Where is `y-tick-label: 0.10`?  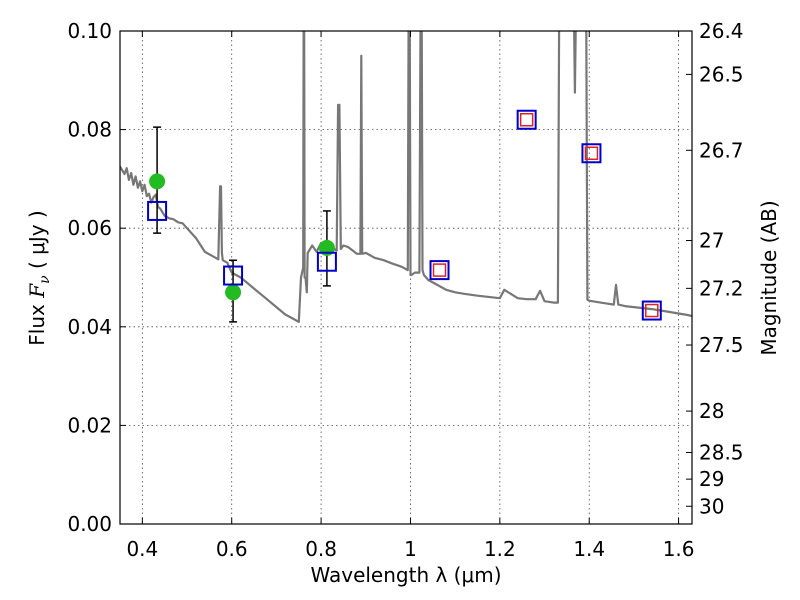 y-tick-label: 0.10 is located at coordinates (89, 31).